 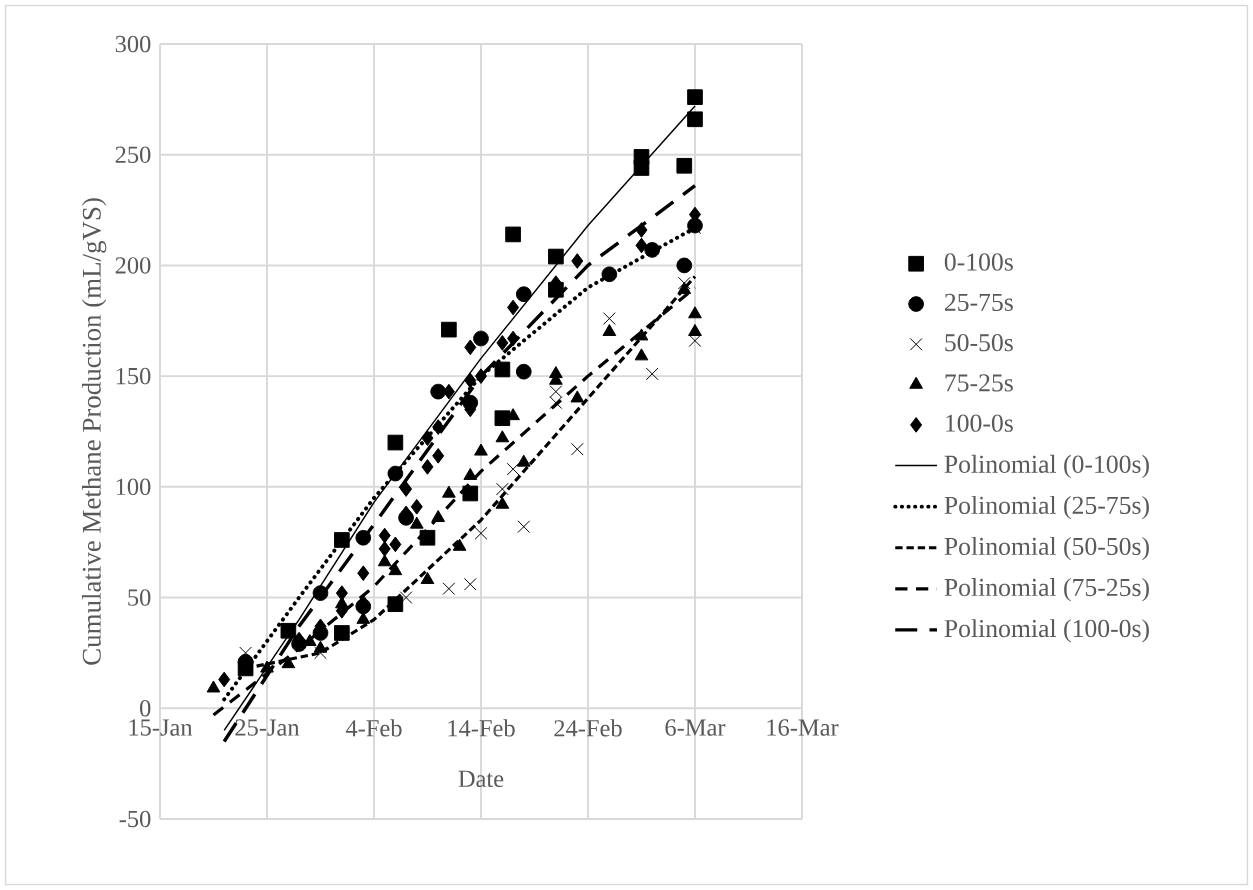 What do you see at coordinates (161, 727) in the screenshot?
I see `x-tick-label: 15-Jan` at bounding box center [161, 727].